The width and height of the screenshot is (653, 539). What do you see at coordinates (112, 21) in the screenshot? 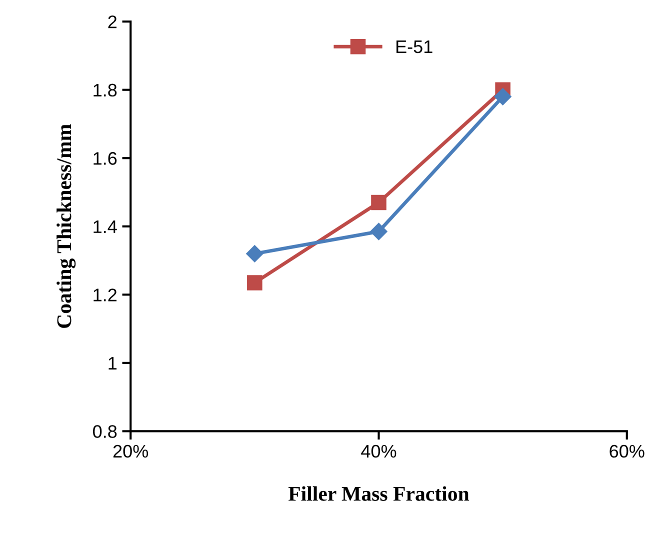
I see `y-tick-label: 2` at bounding box center [112, 21].